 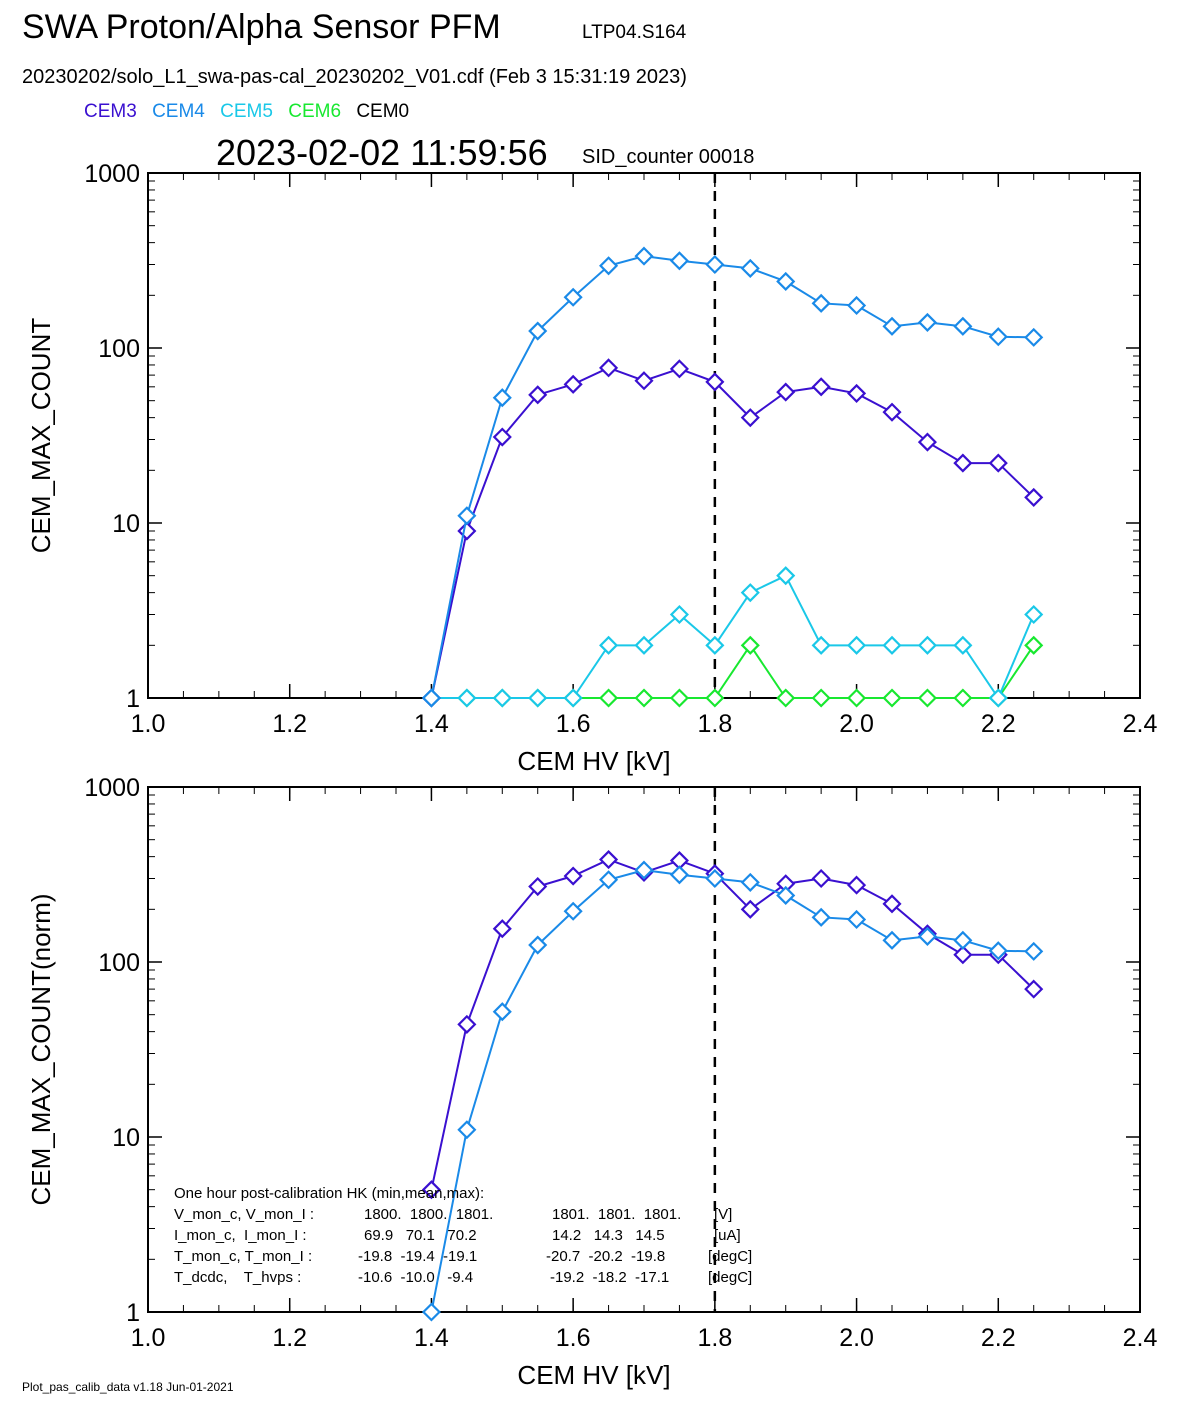 What do you see at coordinates (617, 1214) in the screenshot?
I see `hk-row-i: 1801. 1801. 1801.` at bounding box center [617, 1214].